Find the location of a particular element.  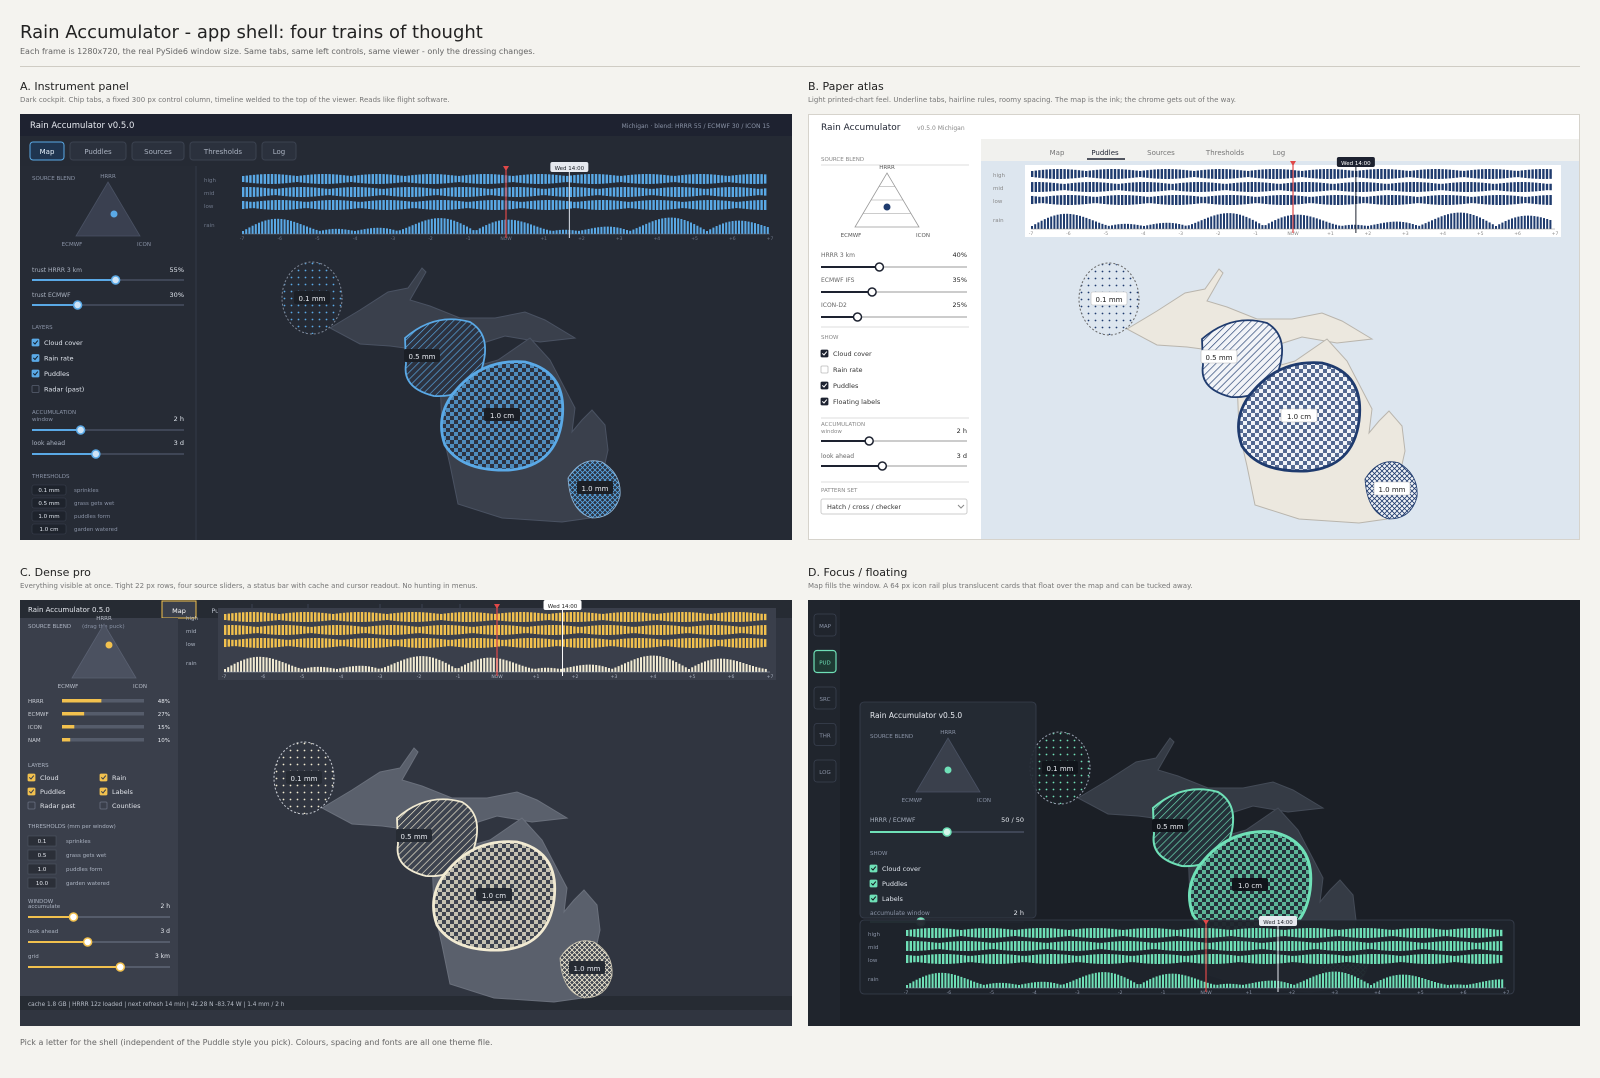

tab-thresholds: Thresholds is located at coordinates (1224, 153).